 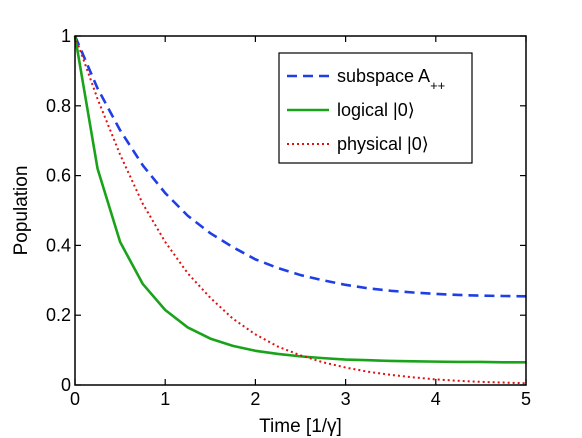 I want to click on x-tick-label: 1, so click(x=165, y=399).